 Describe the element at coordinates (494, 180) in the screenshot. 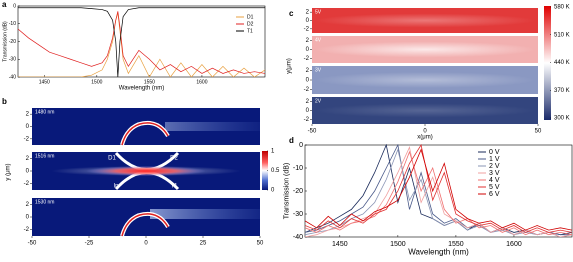

I see `legend-label: 4 V` at that location.